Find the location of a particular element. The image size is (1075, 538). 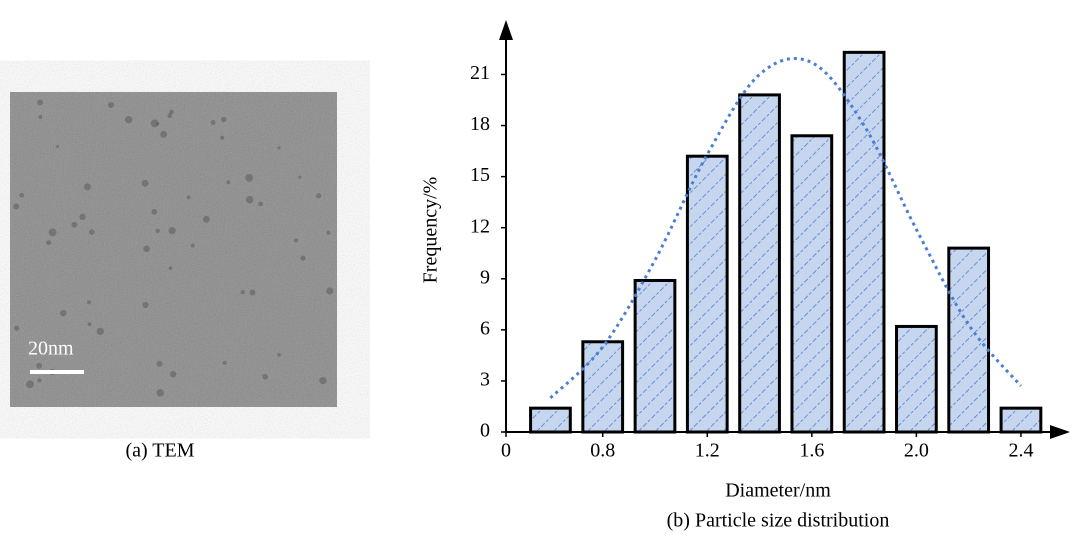

x-tick-label: 2.4 is located at coordinates (1020, 451).